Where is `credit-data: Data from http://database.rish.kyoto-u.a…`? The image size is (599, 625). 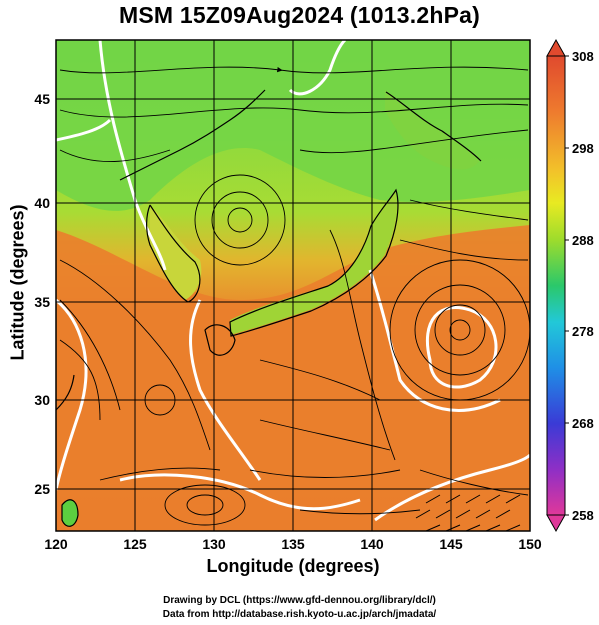
credit-data: Data from http://database.rish.kyoto-u.a… is located at coordinates (299, 614).